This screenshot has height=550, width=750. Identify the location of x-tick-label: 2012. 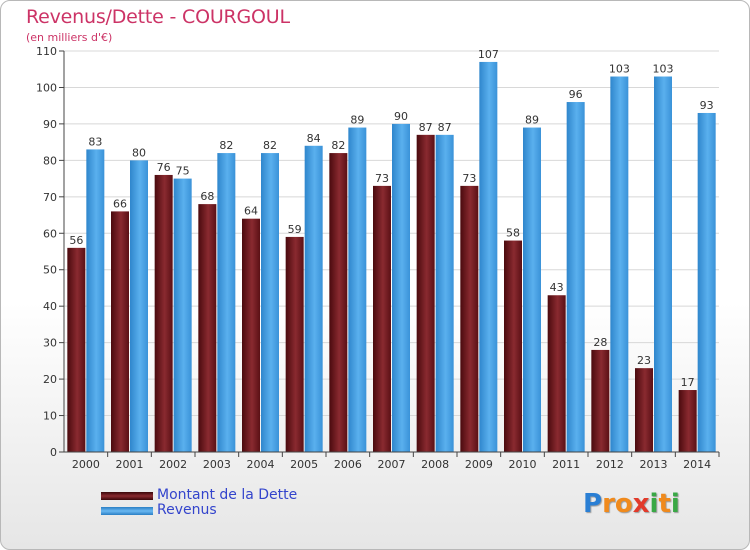
(610, 464).